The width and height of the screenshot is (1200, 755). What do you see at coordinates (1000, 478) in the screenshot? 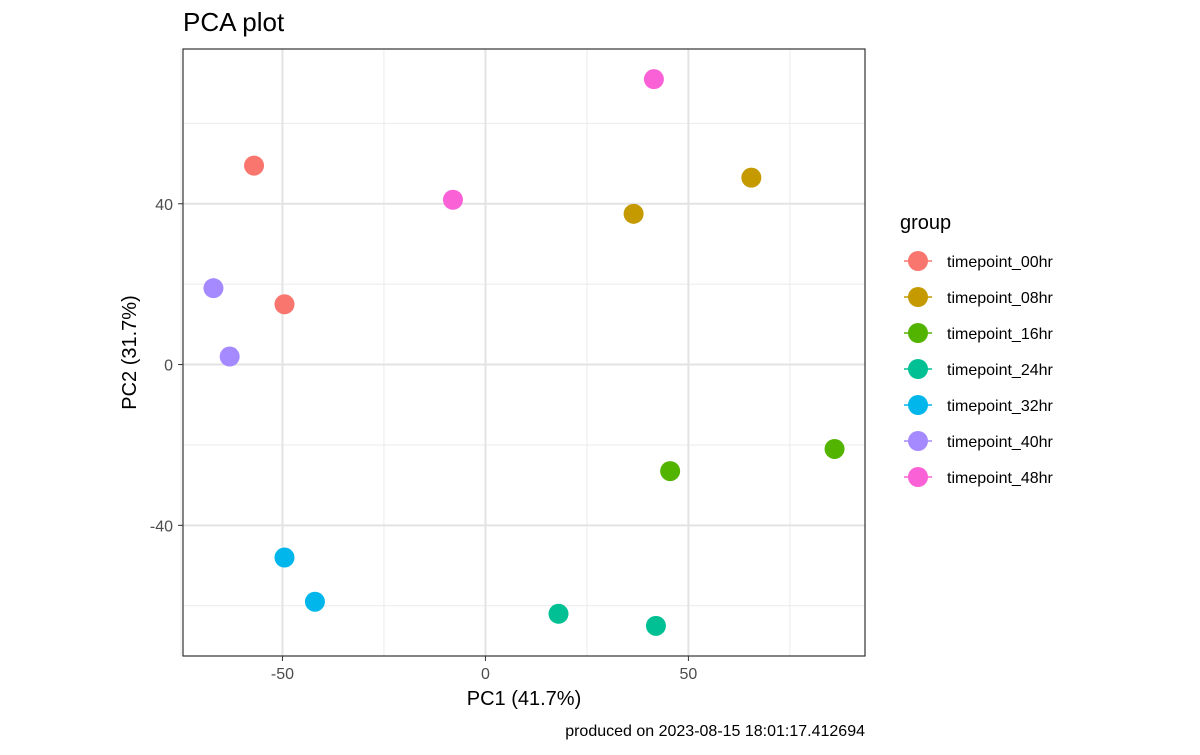
I see `legend-label: timepoint_48hr` at bounding box center [1000, 478].